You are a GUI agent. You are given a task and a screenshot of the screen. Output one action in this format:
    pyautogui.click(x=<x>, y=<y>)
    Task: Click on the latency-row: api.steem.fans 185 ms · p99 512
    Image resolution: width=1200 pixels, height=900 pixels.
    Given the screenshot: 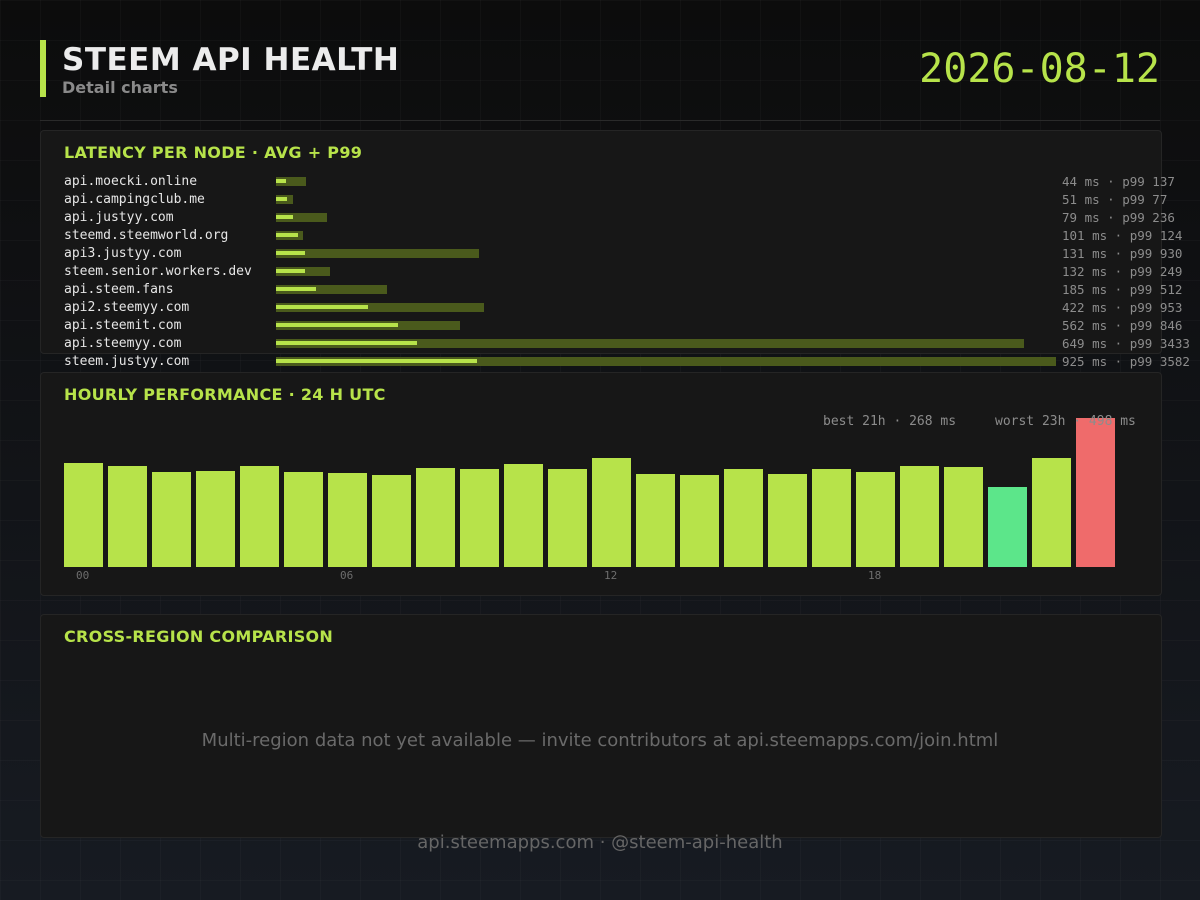 What is the action you would take?
    pyautogui.click(x=632, y=290)
    